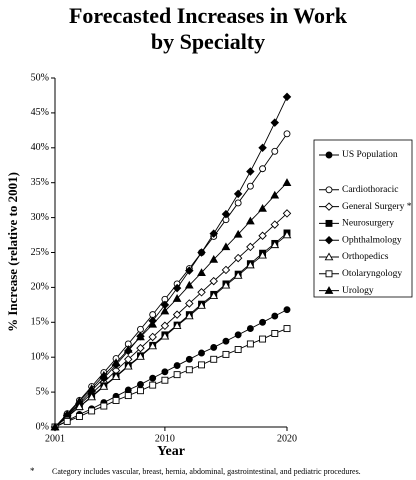 The height and width of the screenshot is (480, 416). What do you see at coordinates (368, 224) in the screenshot?
I see `legend-label: Neurosurgery` at bounding box center [368, 224].